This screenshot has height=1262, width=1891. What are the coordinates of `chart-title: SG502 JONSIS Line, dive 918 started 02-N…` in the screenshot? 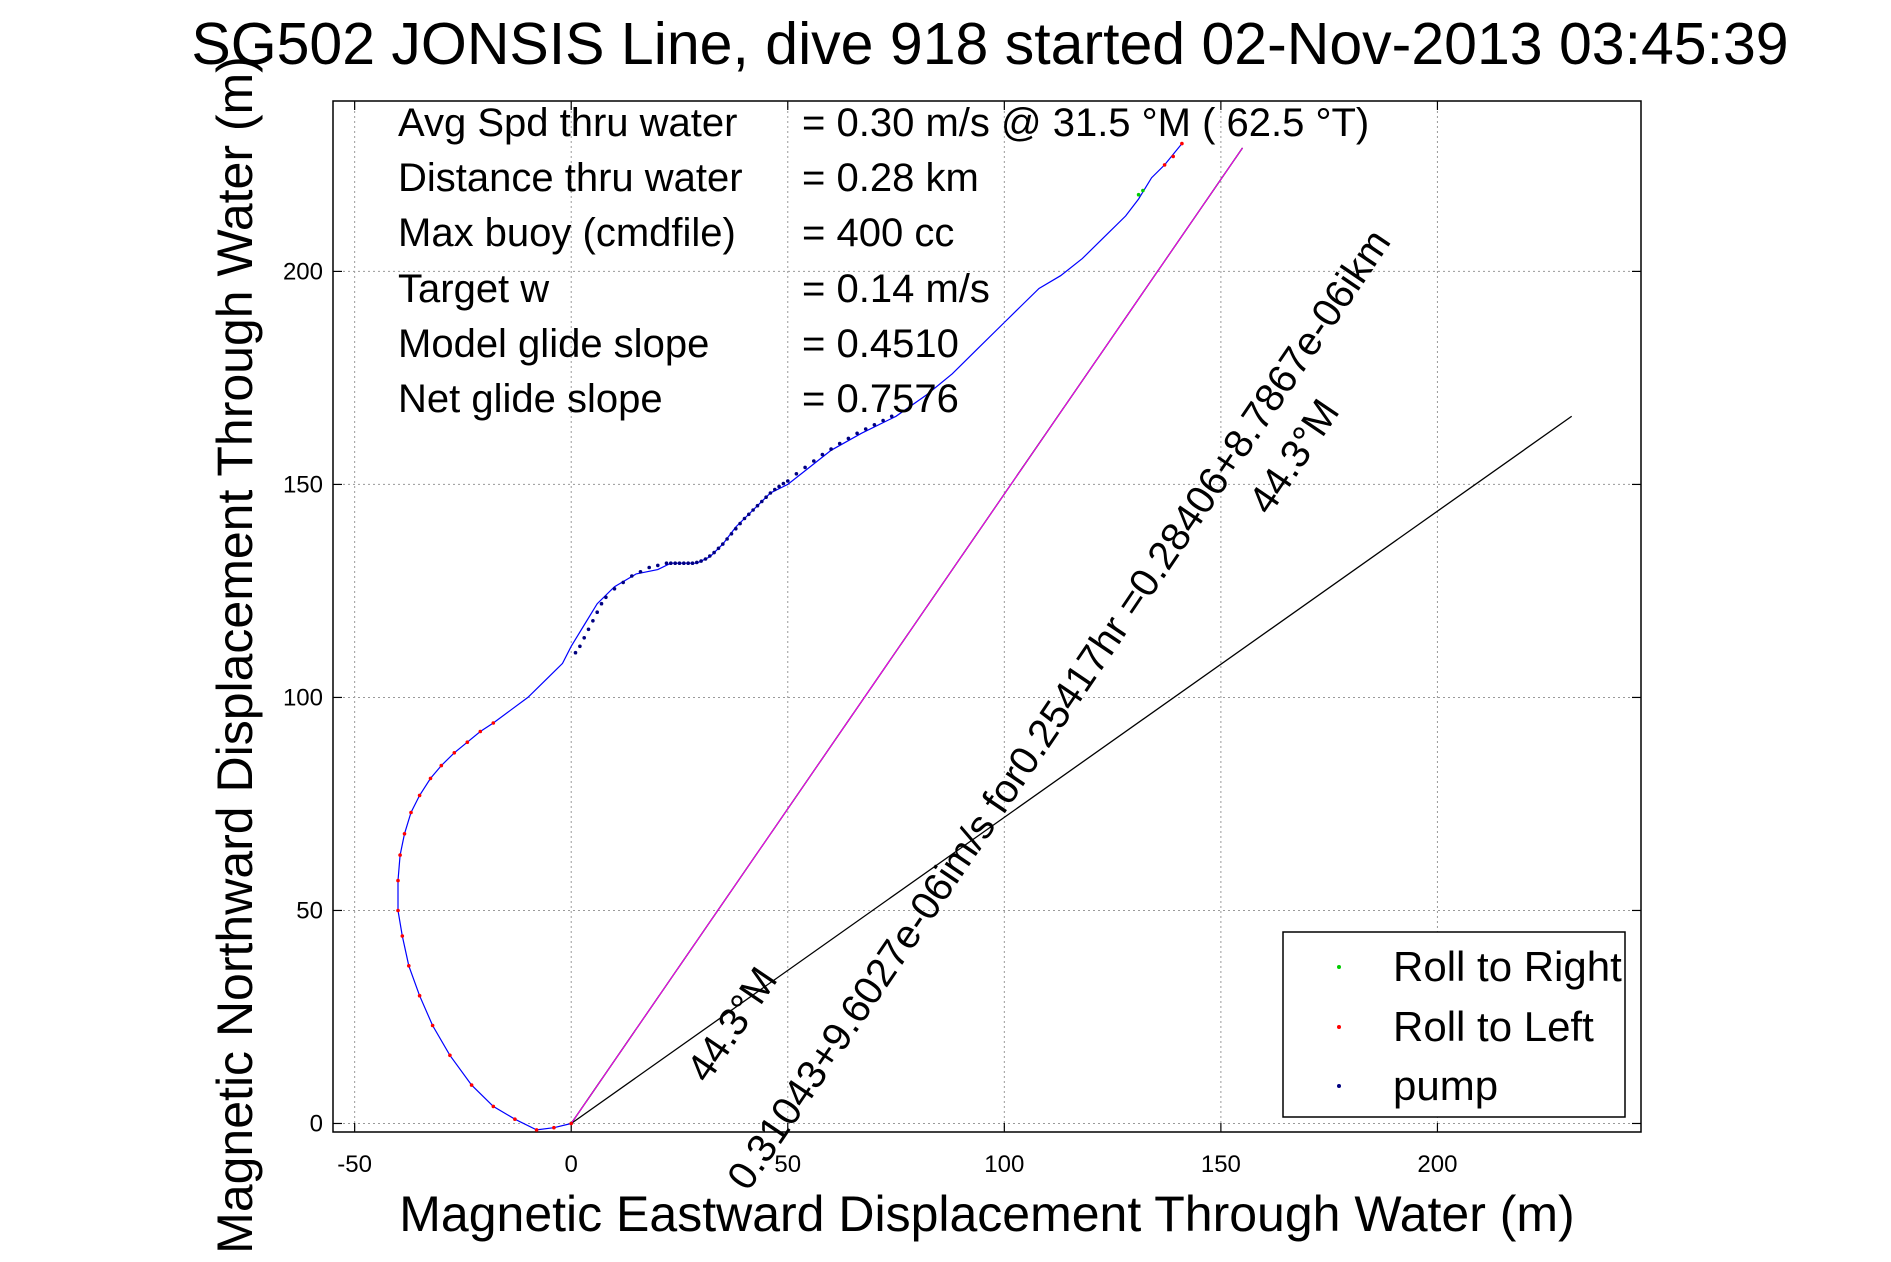 It's located at (989, 44).